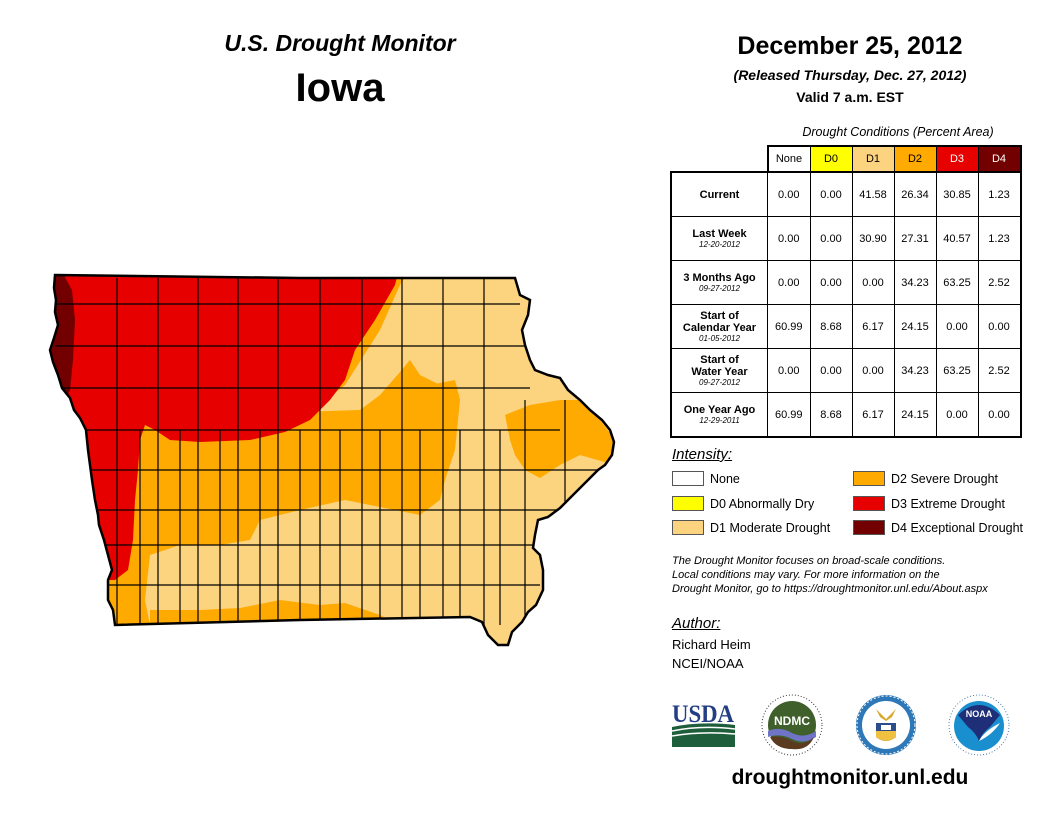 This screenshot has width=1056, height=816. What do you see at coordinates (957, 527) in the screenshot?
I see `legend-label: D4 Exceptional Drought` at bounding box center [957, 527].